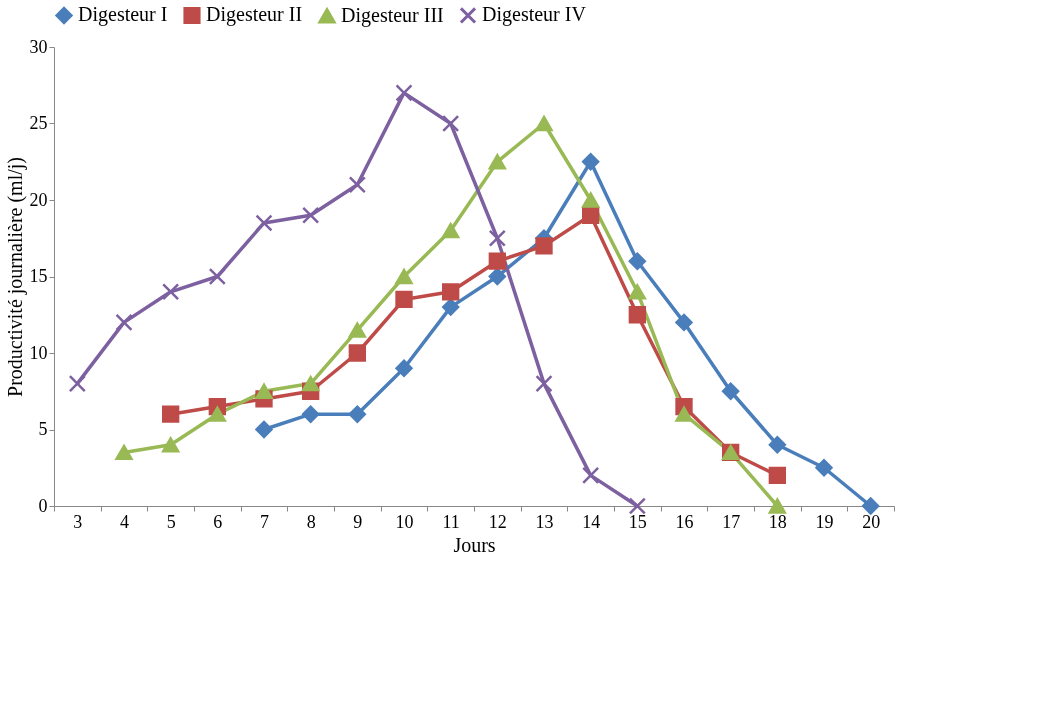 Image resolution: width=1041 pixels, height=720 pixels. I want to click on y-tick-label: 10, so click(38, 352).